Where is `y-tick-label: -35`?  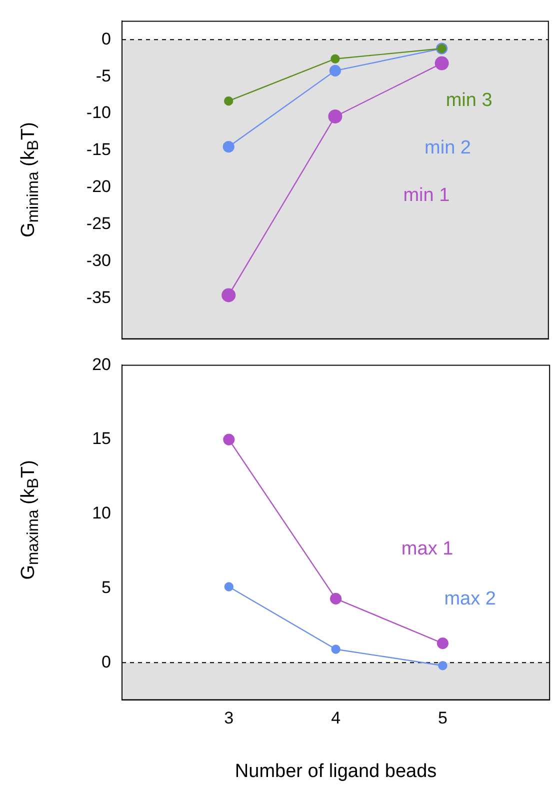
y-tick-label: -35 is located at coordinates (98, 297).